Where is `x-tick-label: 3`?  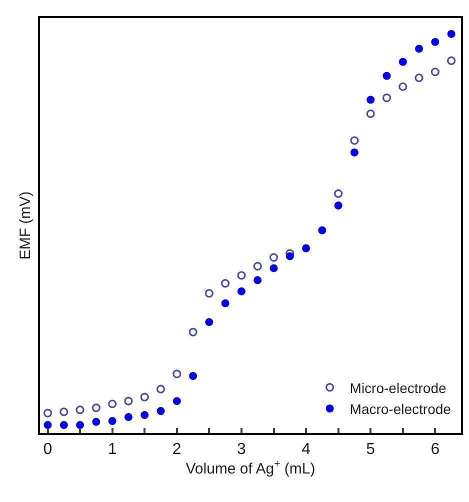 x-tick-label: 3 is located at coordinates (241, 449).